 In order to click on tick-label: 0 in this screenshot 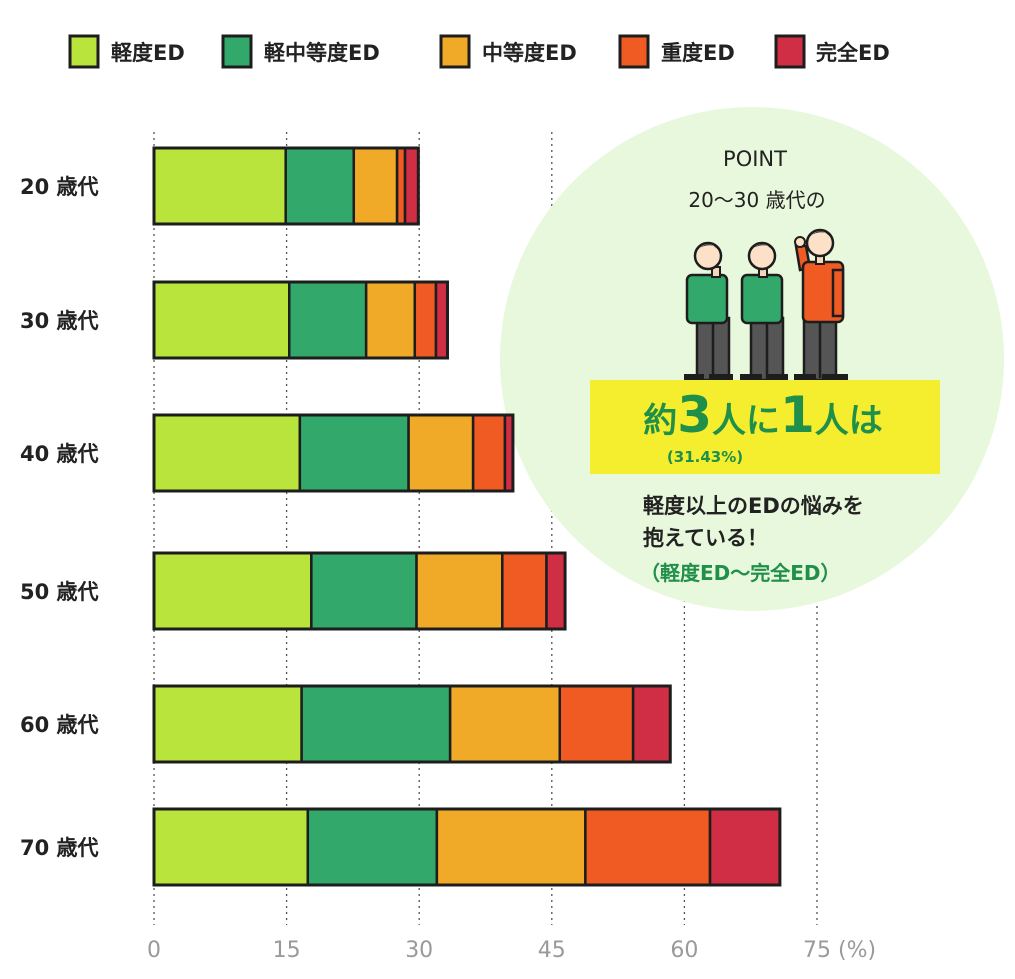, I will do `click(154, 950)`.